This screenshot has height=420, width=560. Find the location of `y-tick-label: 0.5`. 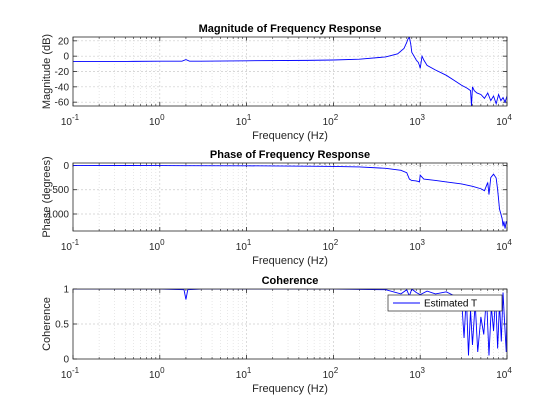

y-tick-label: 0.5 is located at coordinates (62, 325).